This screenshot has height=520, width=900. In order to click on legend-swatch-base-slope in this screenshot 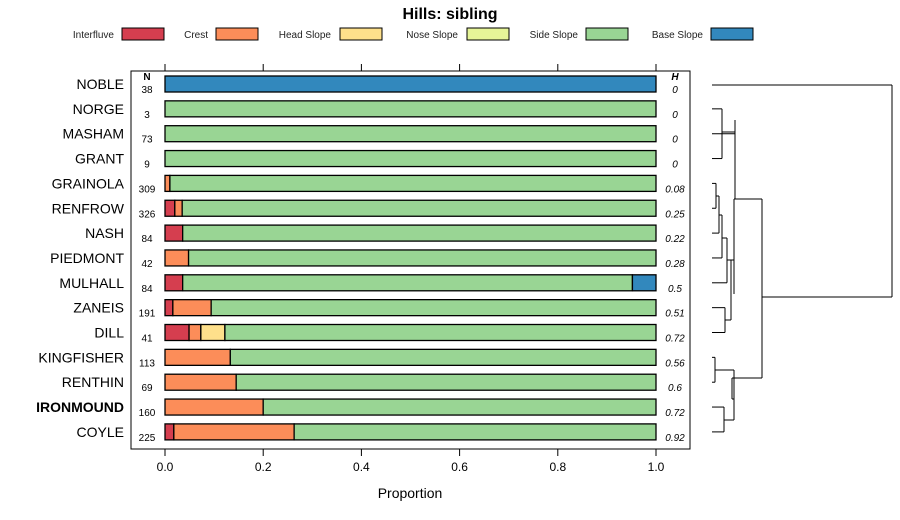, I will do `click(732, 34)`.